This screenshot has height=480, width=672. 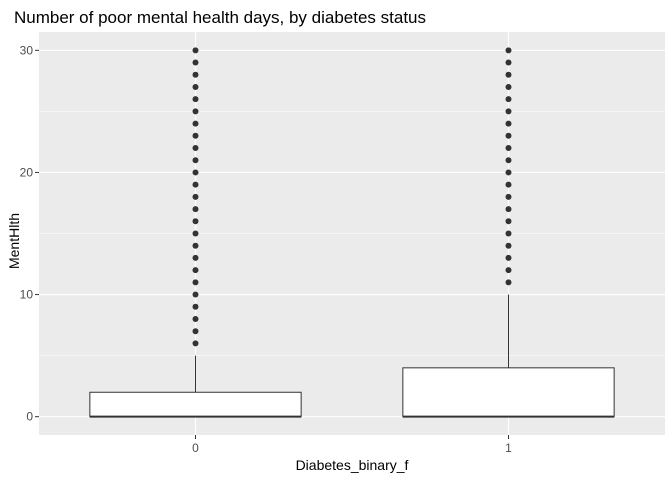 What do you see at coordinates (14, 241) in the screenshot?
I see `y-axis-label: MentHlth` at bounding box center [14, 241].